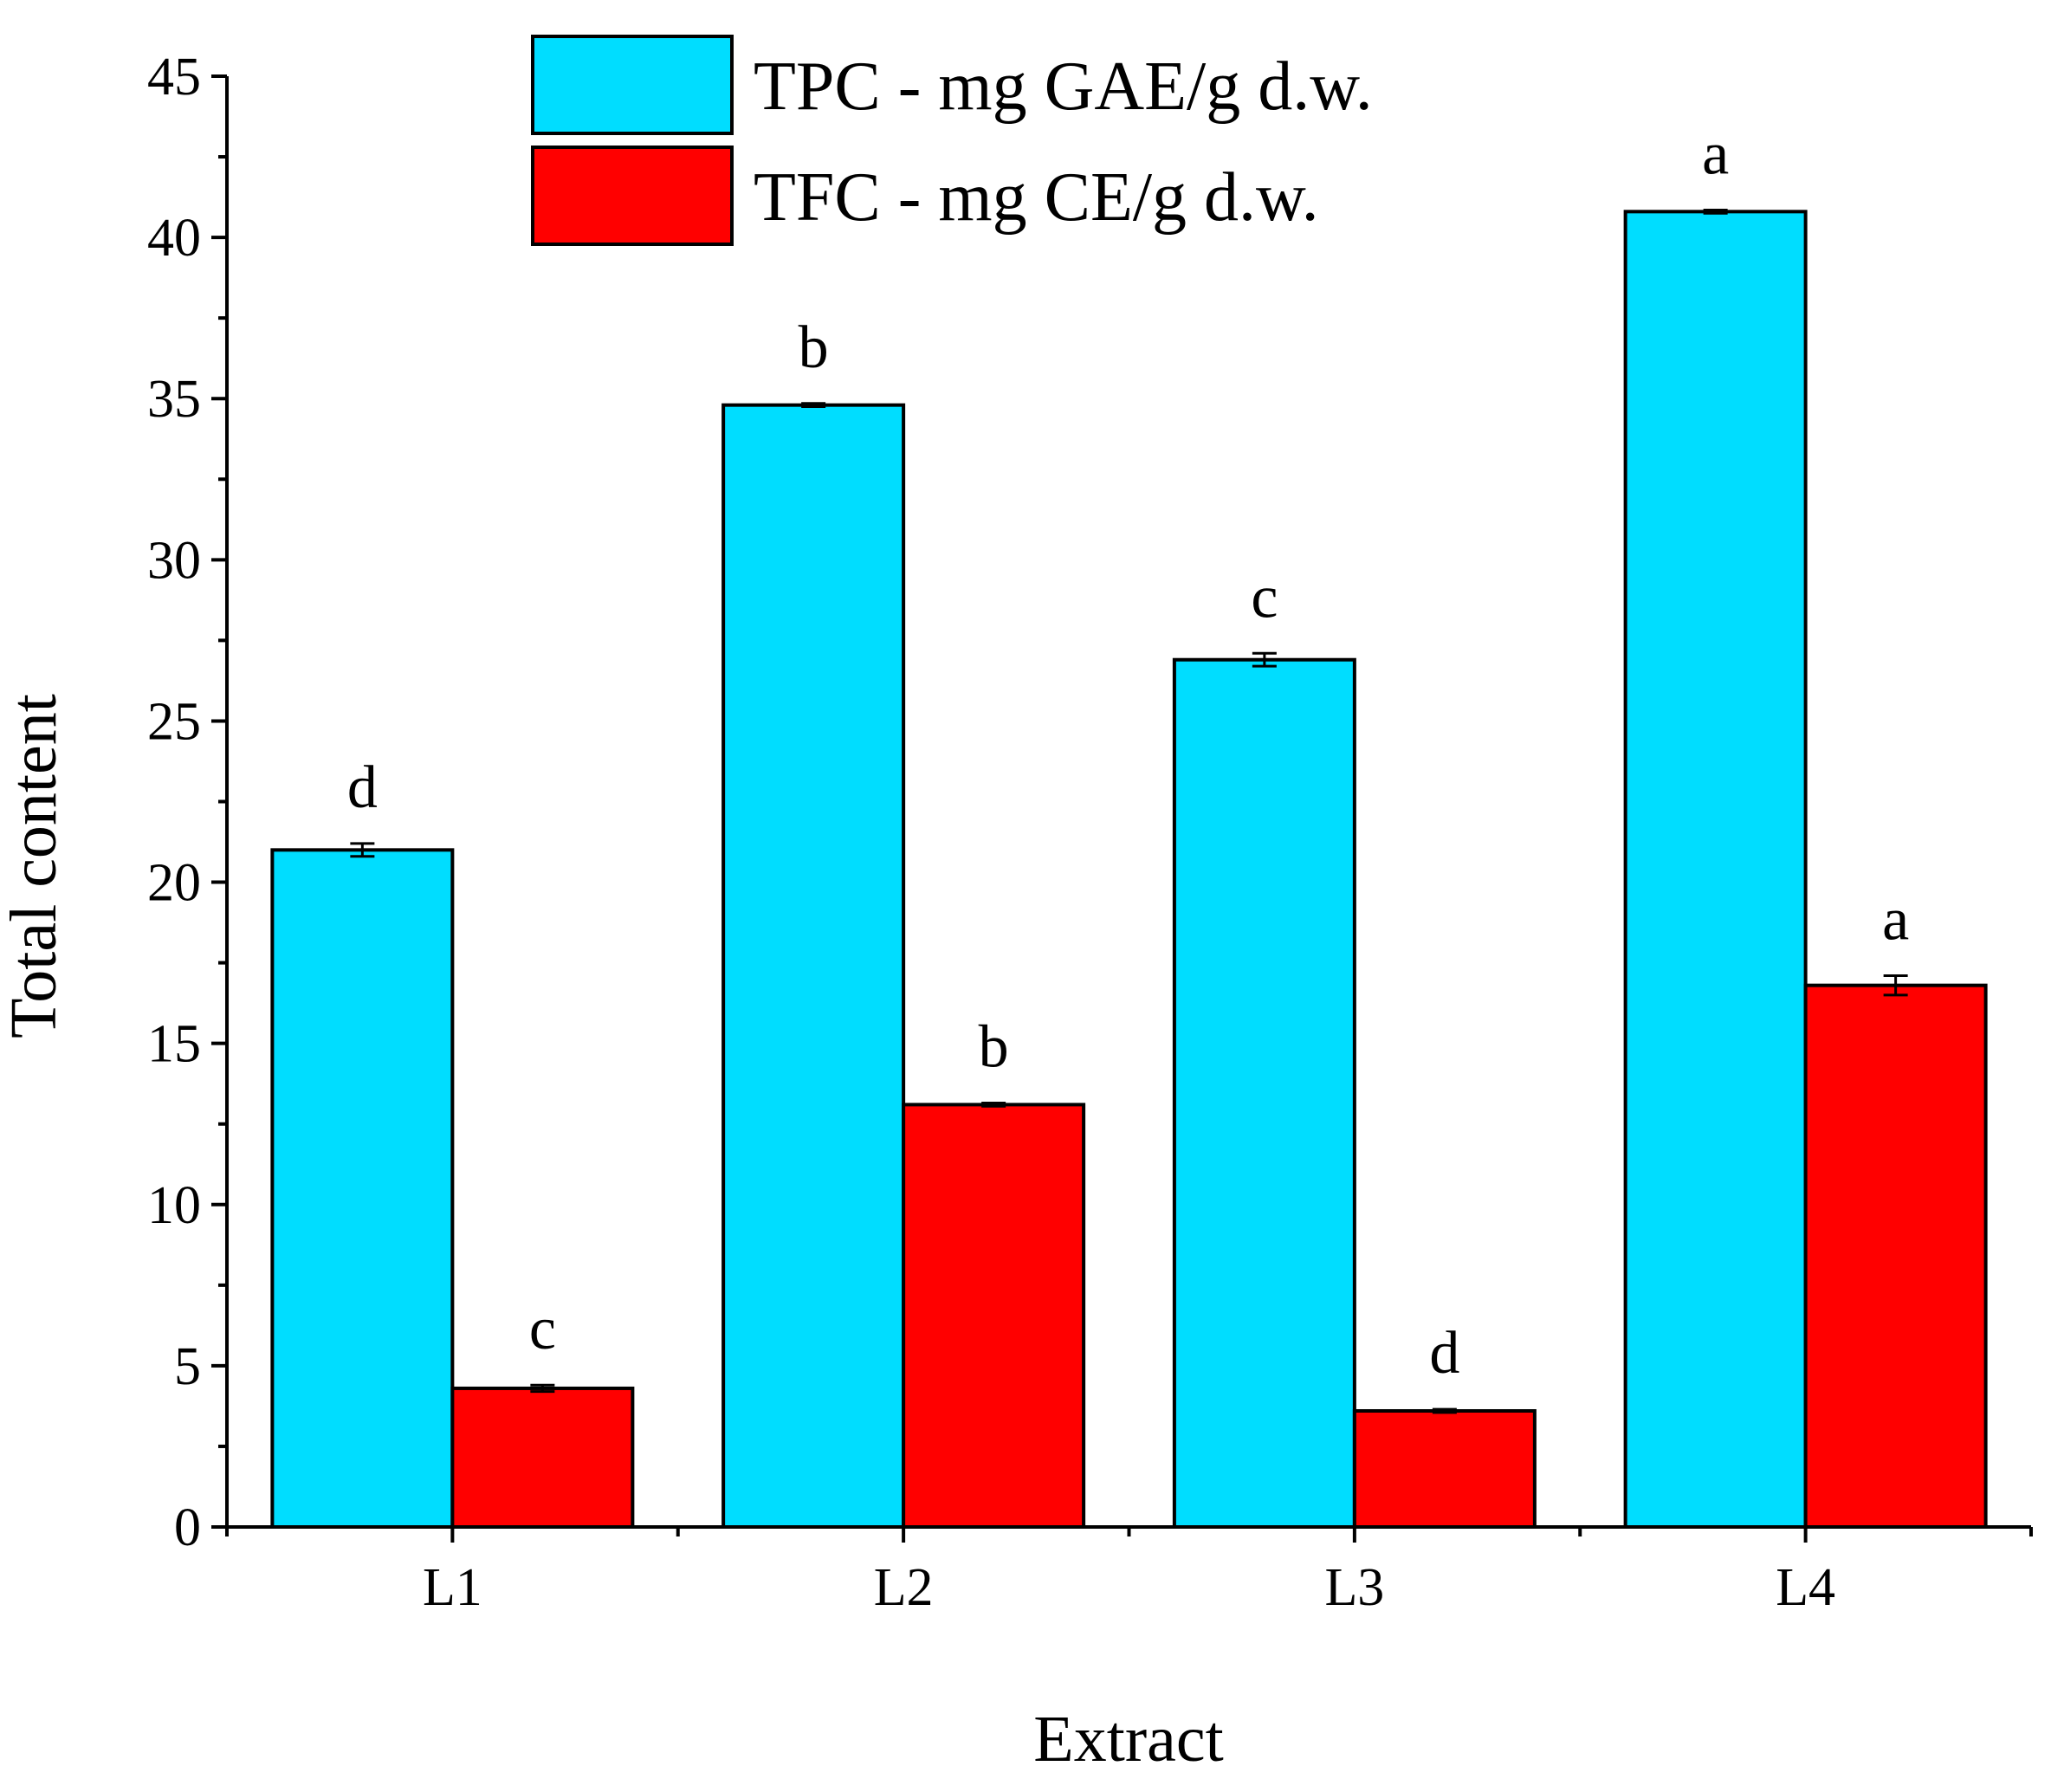 The height and width of the screenshot is (1792, 2064). I want to click on significance-label-s0-L3: c, so click(1264, 597).